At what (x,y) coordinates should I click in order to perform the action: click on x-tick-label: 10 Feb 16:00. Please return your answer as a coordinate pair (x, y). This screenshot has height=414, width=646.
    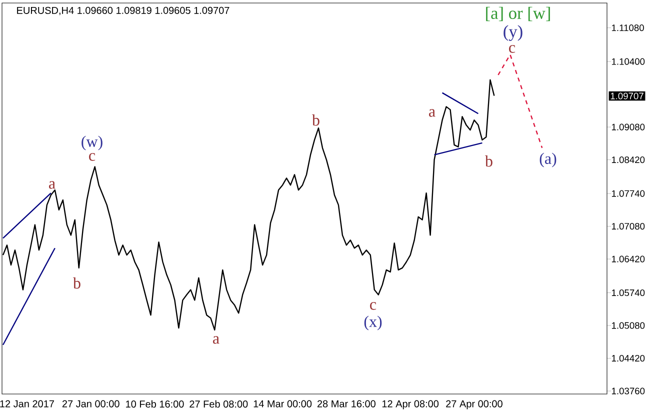
    Looking at the image, I should click on (155, 404).